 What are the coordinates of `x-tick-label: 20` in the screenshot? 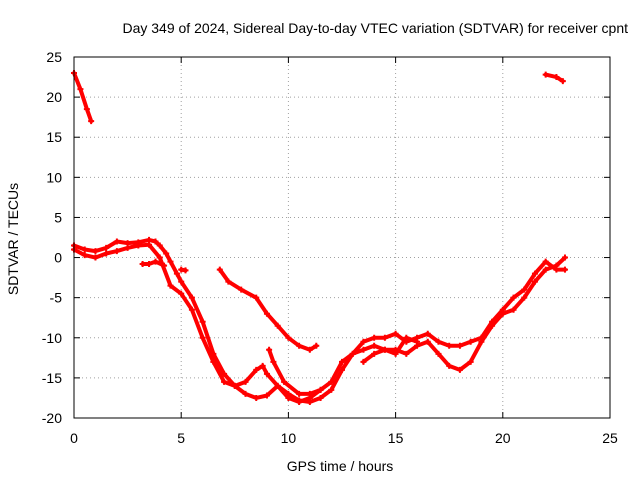 It's located at (503, 438).